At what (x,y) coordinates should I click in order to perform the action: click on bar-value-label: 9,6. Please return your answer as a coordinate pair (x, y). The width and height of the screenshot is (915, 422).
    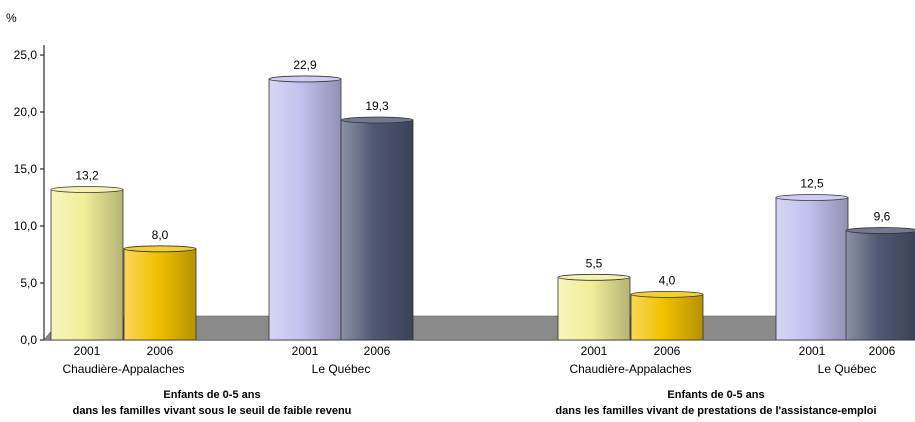
    Looking at the image, I should click on (882, 217).